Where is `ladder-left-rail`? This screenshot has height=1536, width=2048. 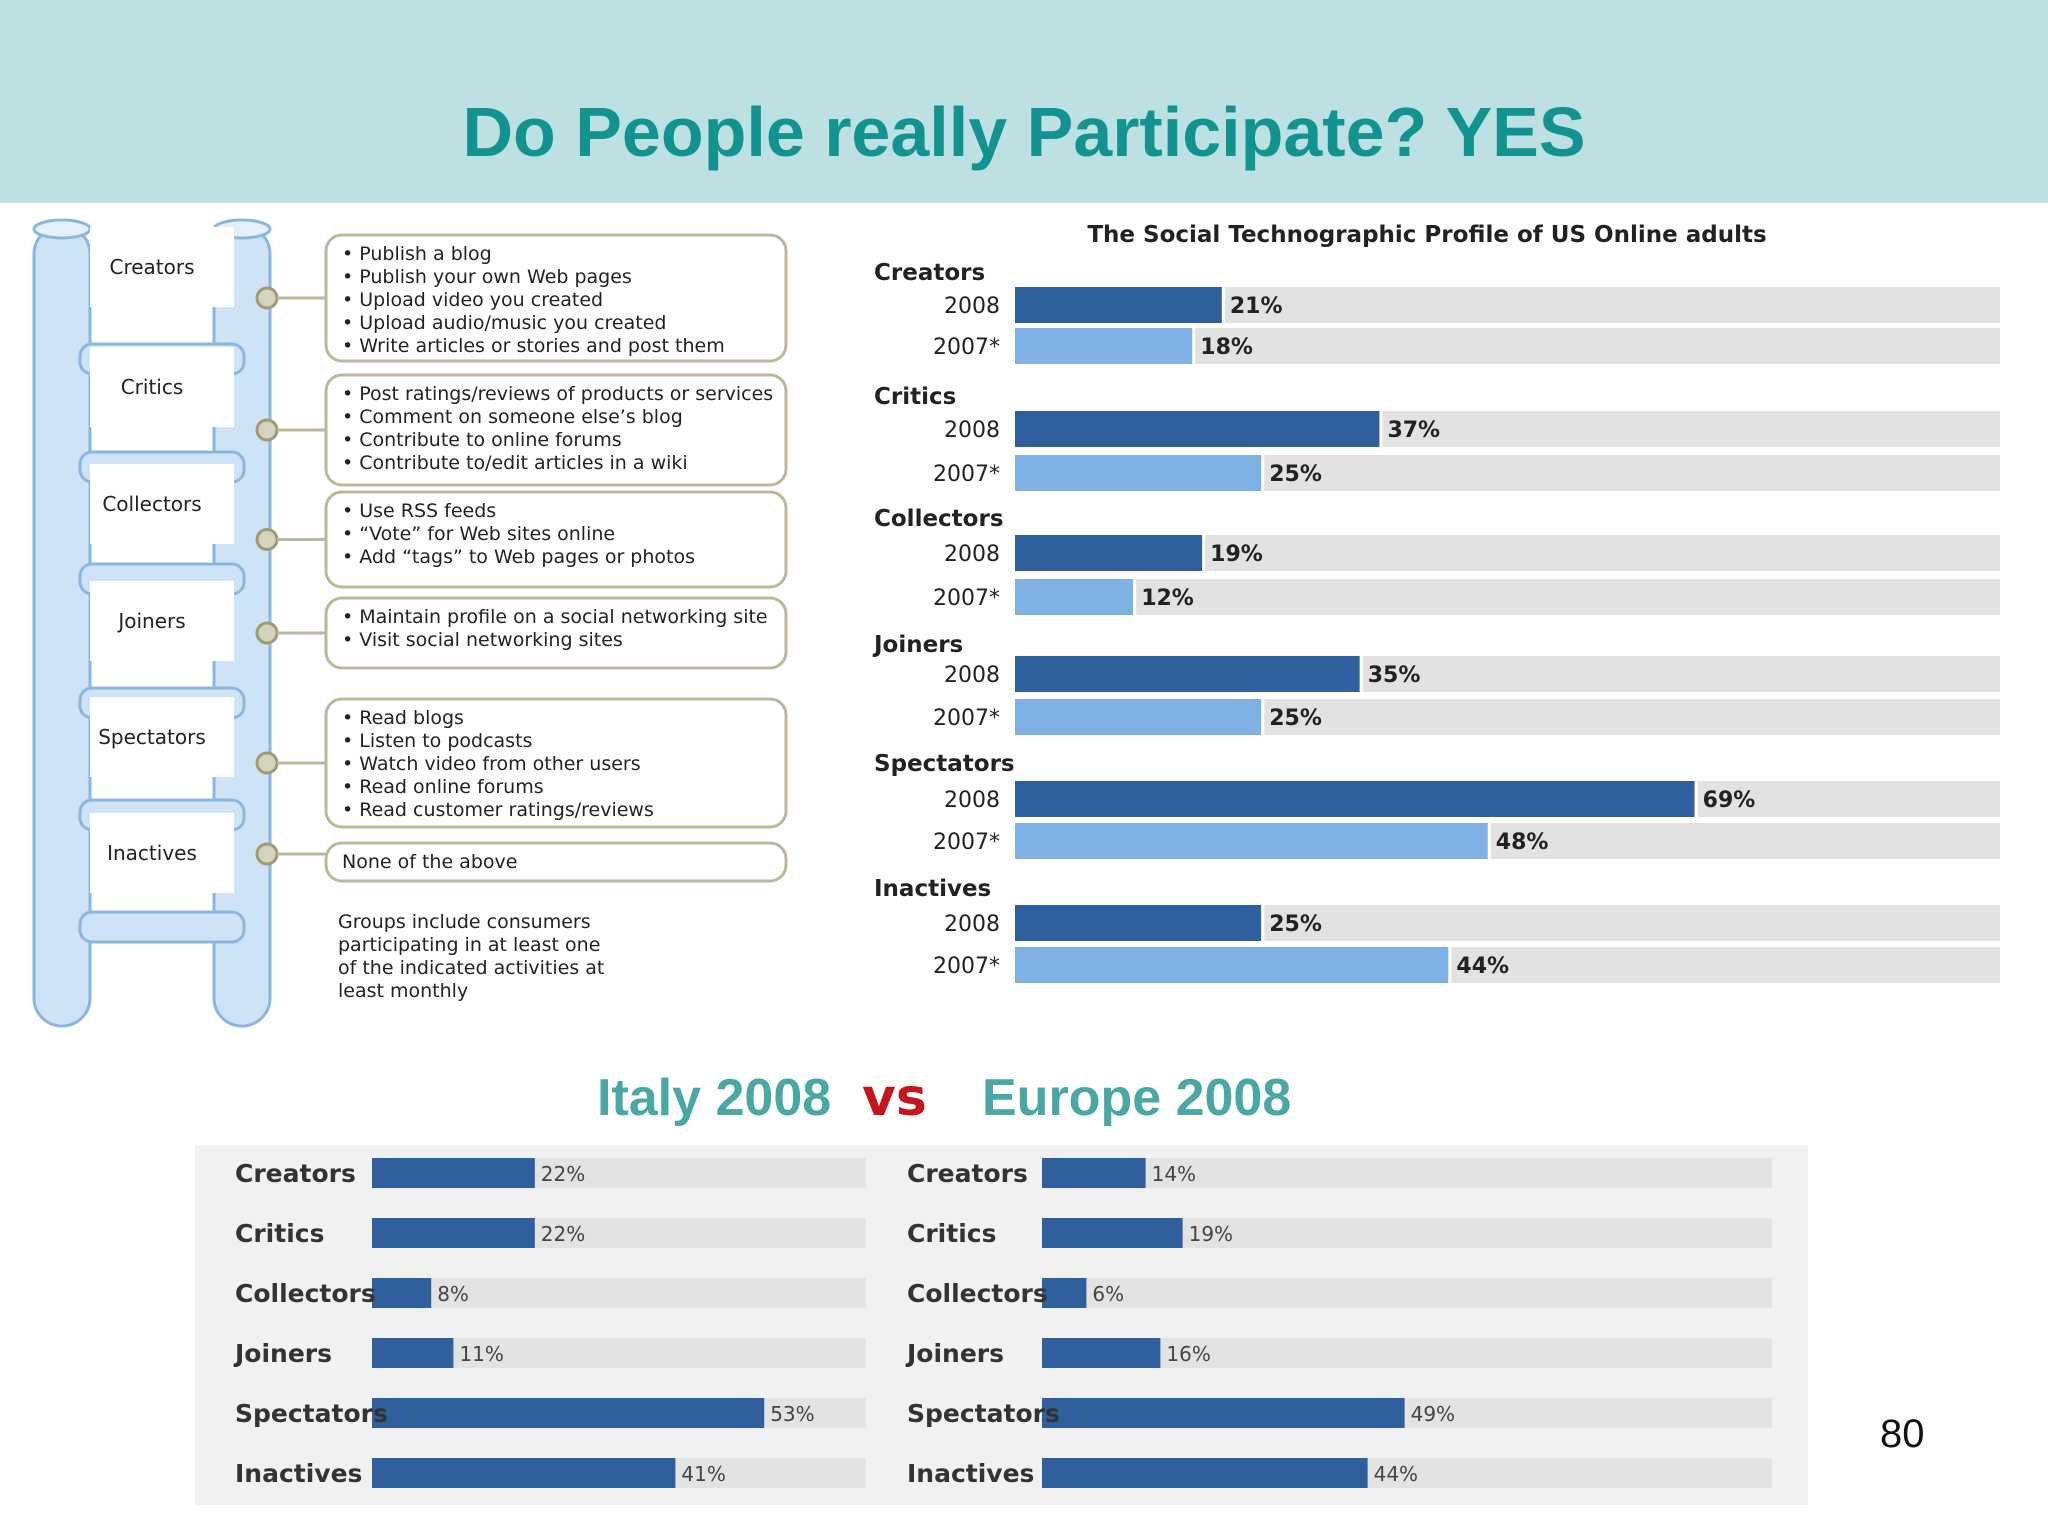 ladder-left-rail is located at coordinates (62, 626).